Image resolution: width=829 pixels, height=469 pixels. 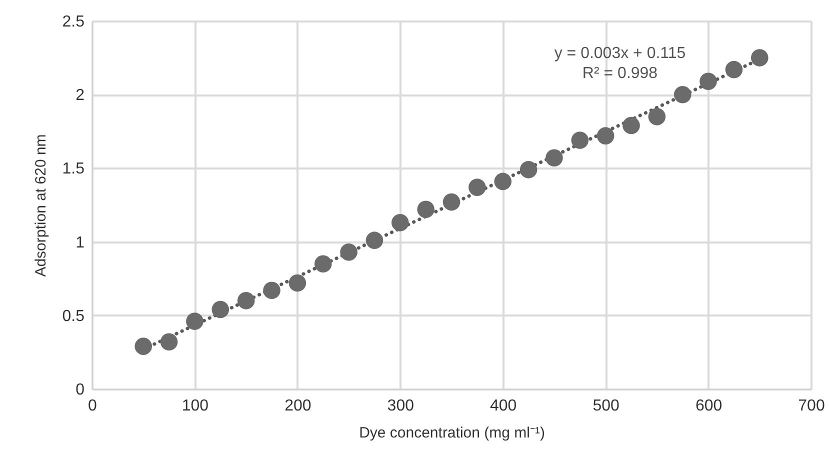 I want to click on x-tick-label: 0, so click(x=93, y=406).